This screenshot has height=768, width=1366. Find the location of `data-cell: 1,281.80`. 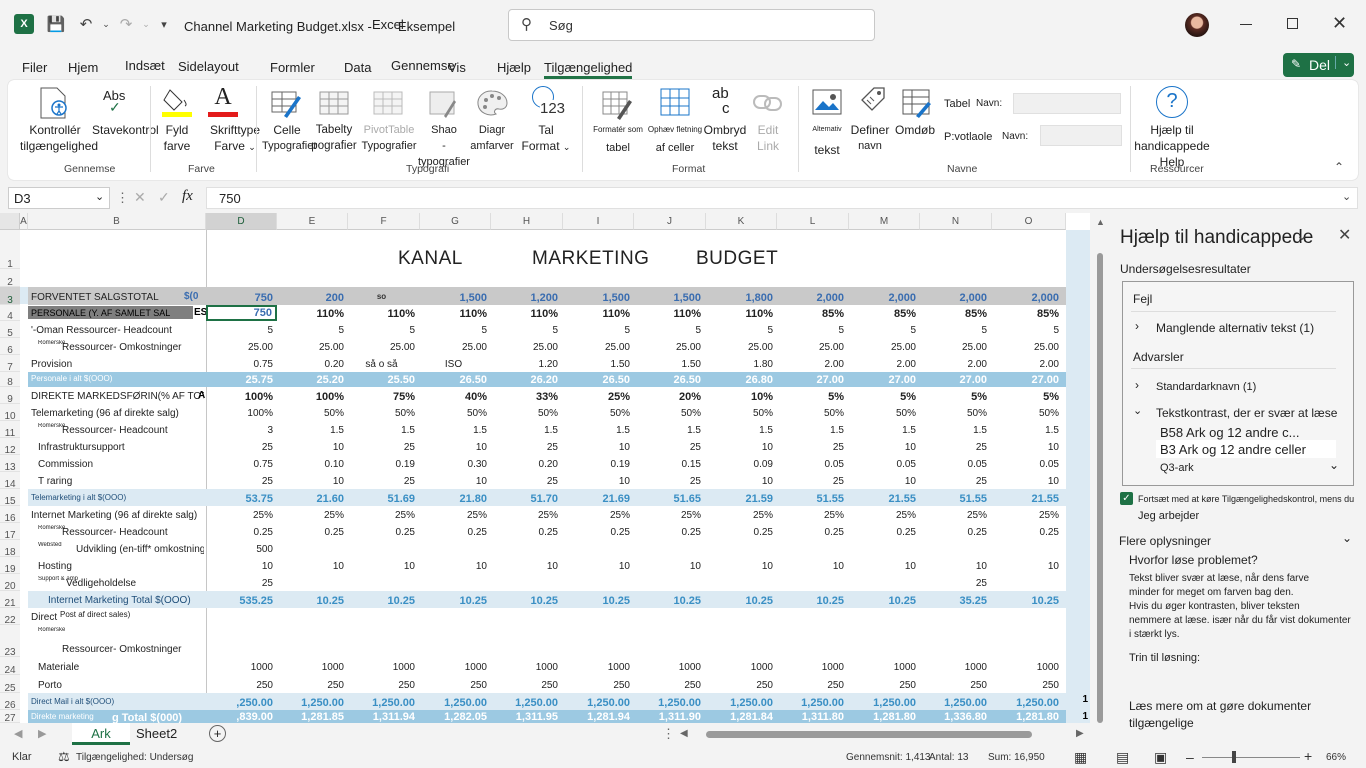

data-cell: 1,281.80 is located at coordinates (1037, 717).